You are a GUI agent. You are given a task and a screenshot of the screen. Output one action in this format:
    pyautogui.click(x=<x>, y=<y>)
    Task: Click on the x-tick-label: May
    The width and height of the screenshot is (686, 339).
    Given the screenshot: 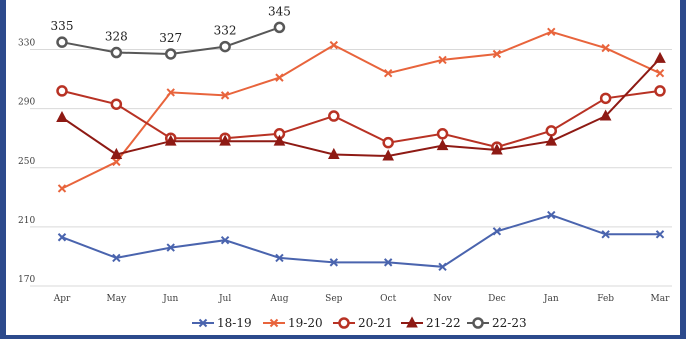 What is the action you would take?
    pyautogui.click(x=117, y=299)
    